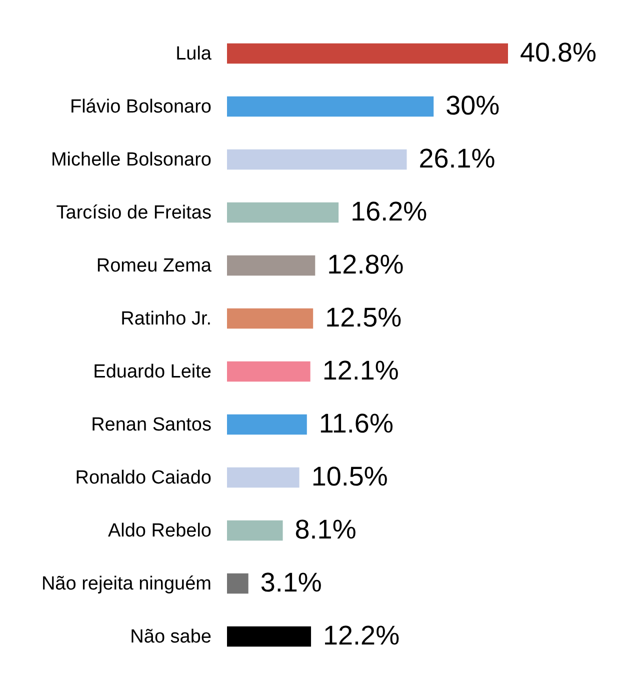 This screenshot has height=686, width=632. Describe the element at coordinates (363, 317) in the screenshot. I see `data-label: 12.5%` at that location.